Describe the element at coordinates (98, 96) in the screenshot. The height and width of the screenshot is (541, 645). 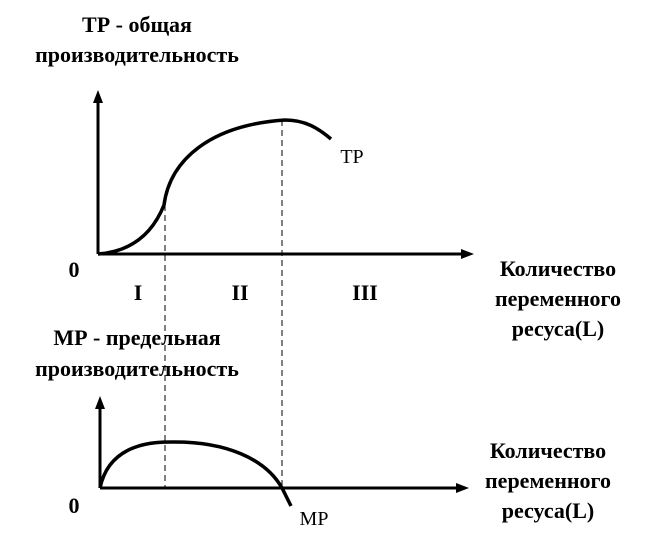
I see `tp-y-axis-arrow` at that location.